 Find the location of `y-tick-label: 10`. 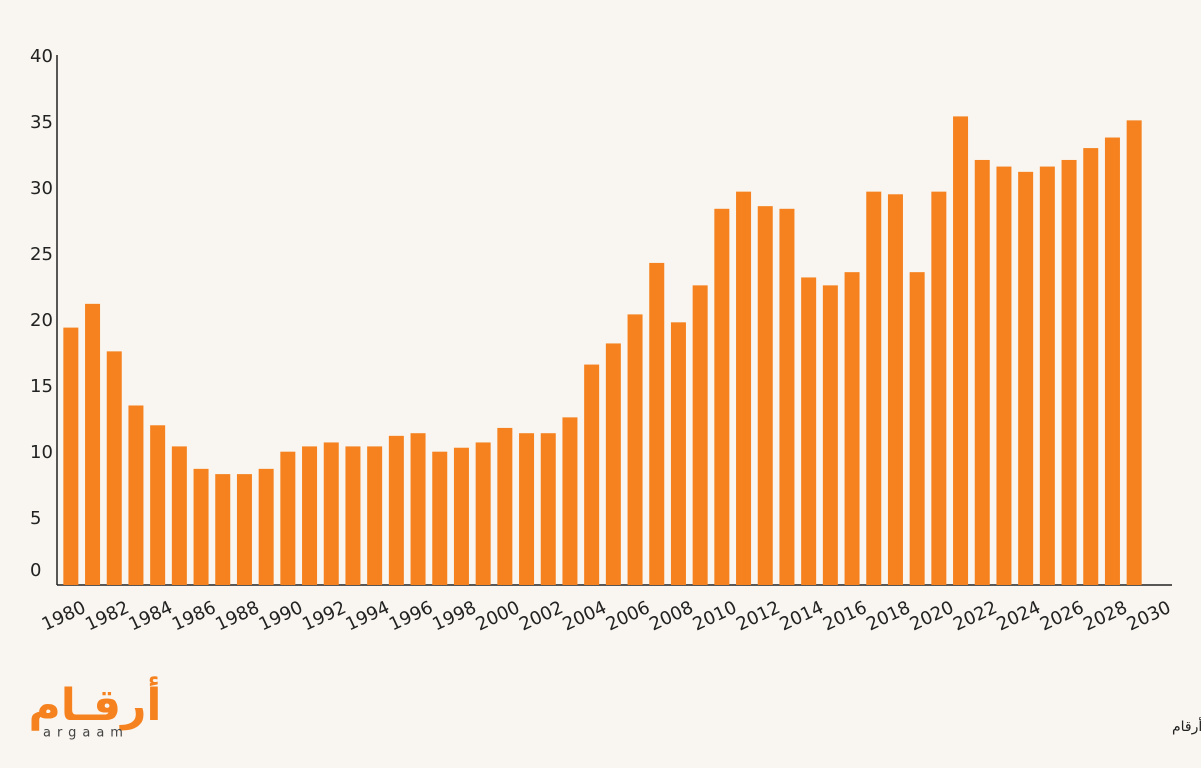

y-tick-label: 10 is located at coordinates (41, 452).